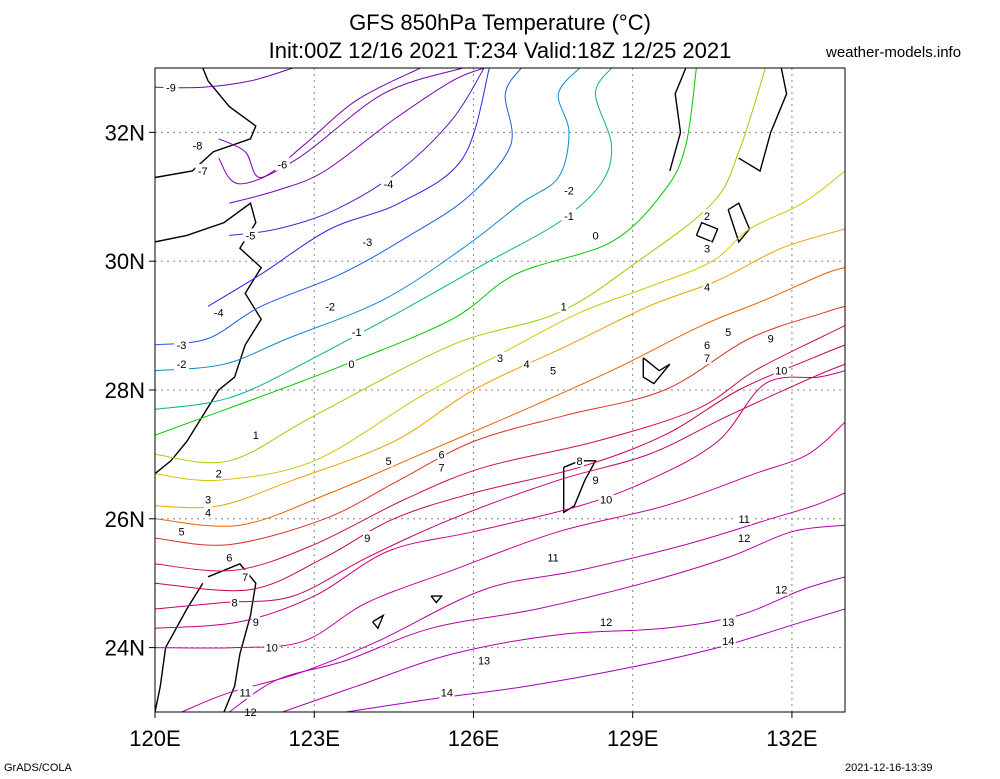 The height and width of the screenshot is (779, 1000). Describe the element at coordinates (125, 519) in the screenshot. I see `y-tick-label: 26N` at that location.